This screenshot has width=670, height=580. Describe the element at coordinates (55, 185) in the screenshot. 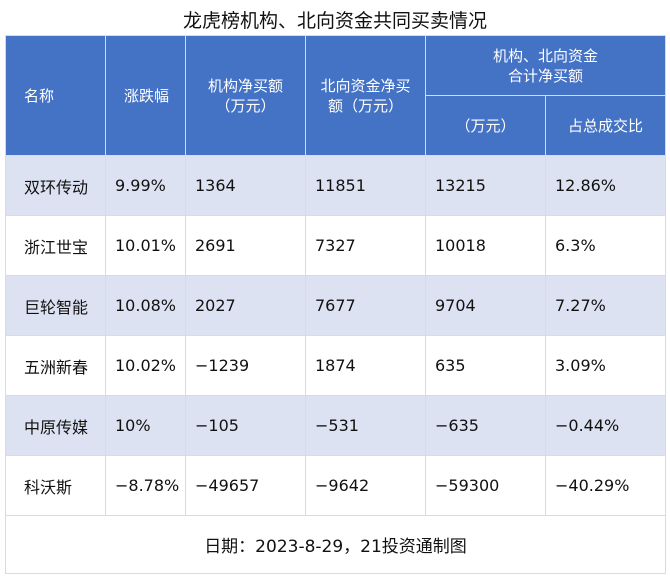

I see `cell-name: 双环传动` at that location.